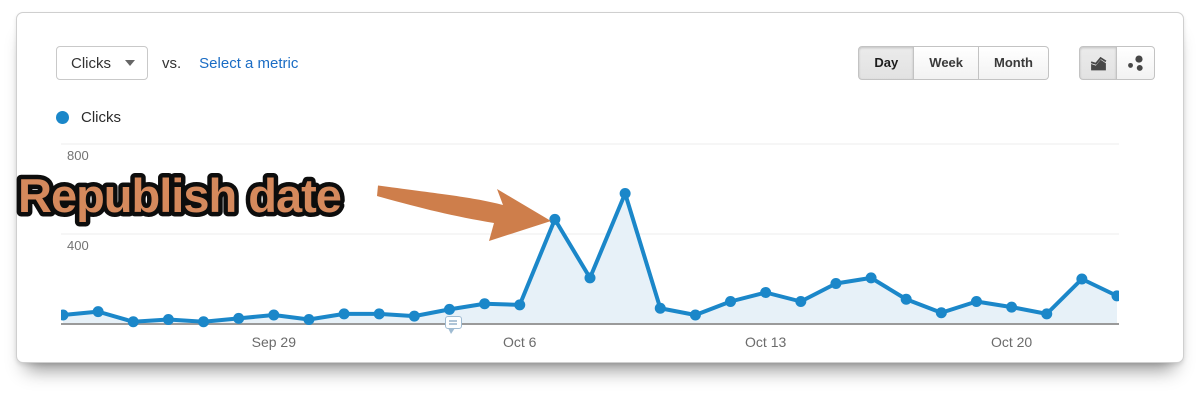 The image size is (1200, 406). What do you see at coordinates (273, 342) in the screenshot?
I see `x-axis-tick-label: Sep 29` at bounding box center [273, 342].